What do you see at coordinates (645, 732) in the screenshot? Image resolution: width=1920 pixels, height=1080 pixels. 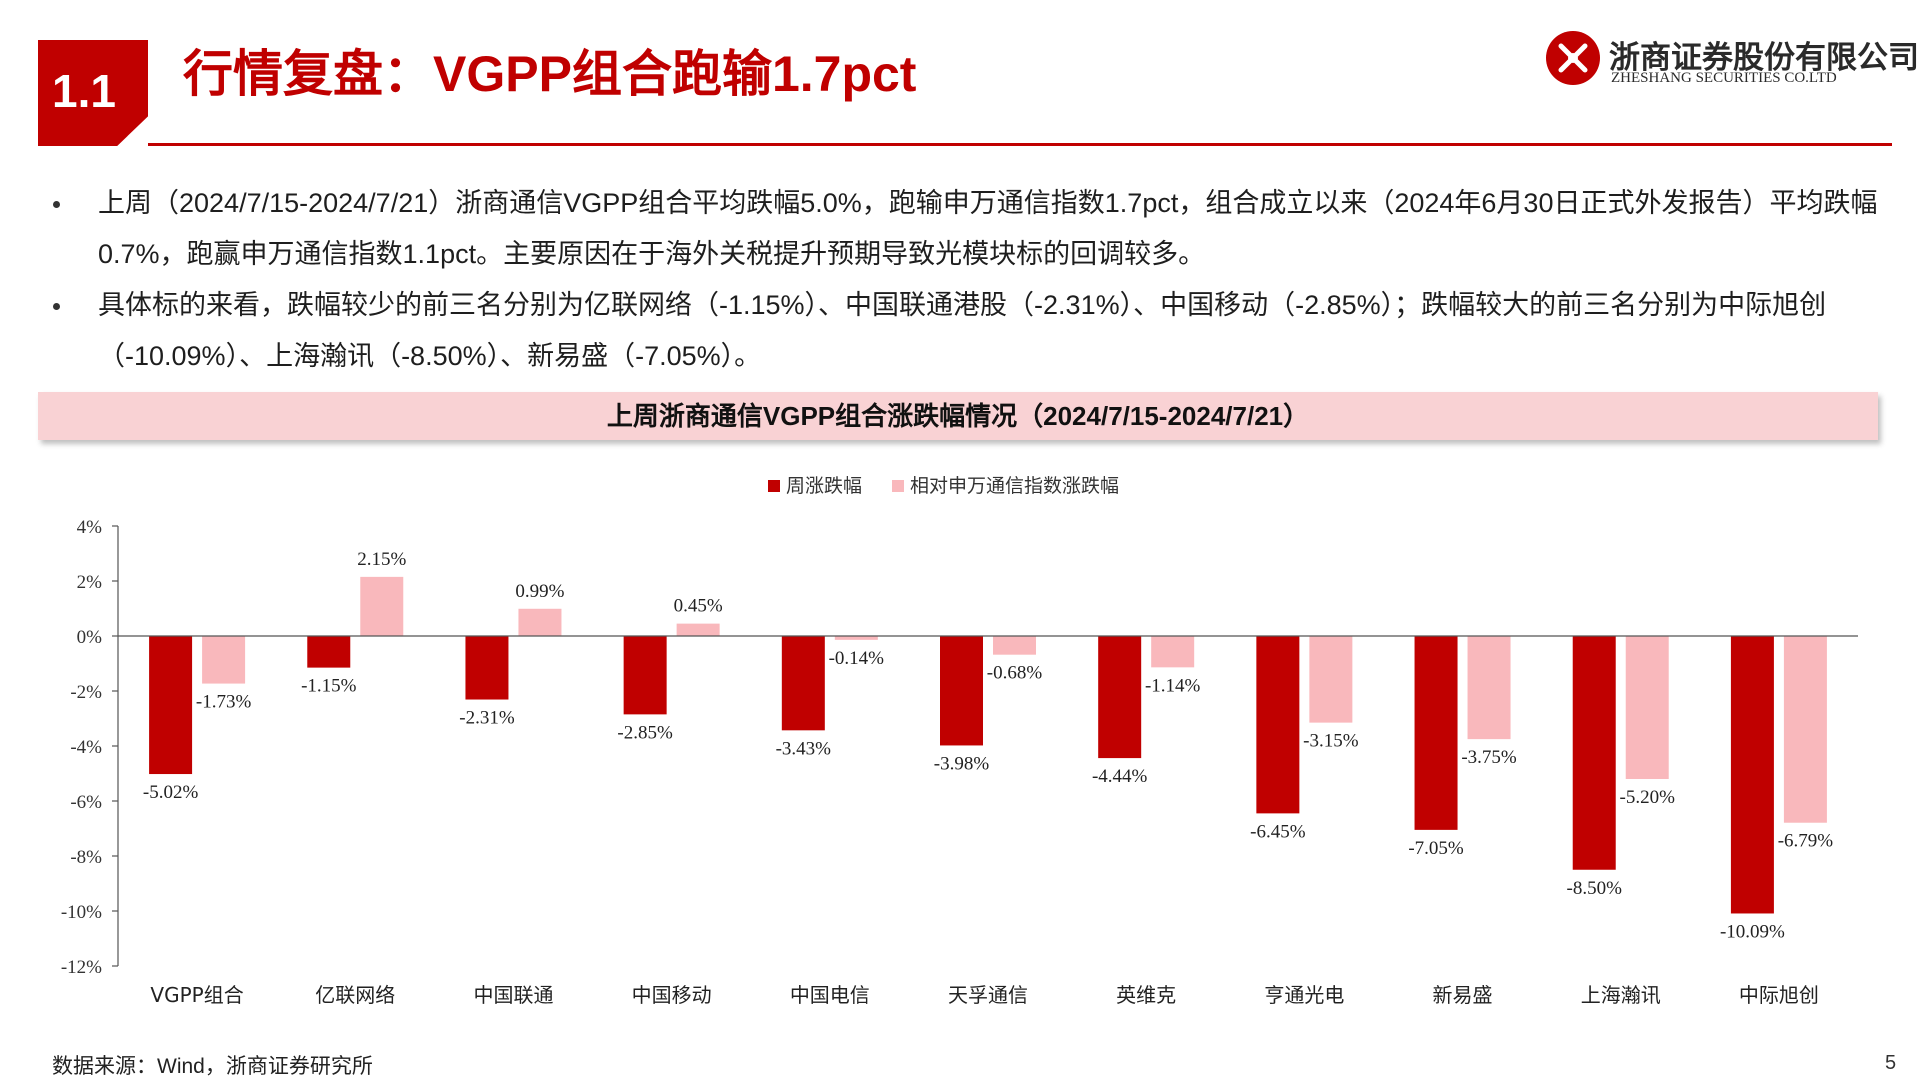 I see `data-label: -2.85%` at bounding box center [645, 732].